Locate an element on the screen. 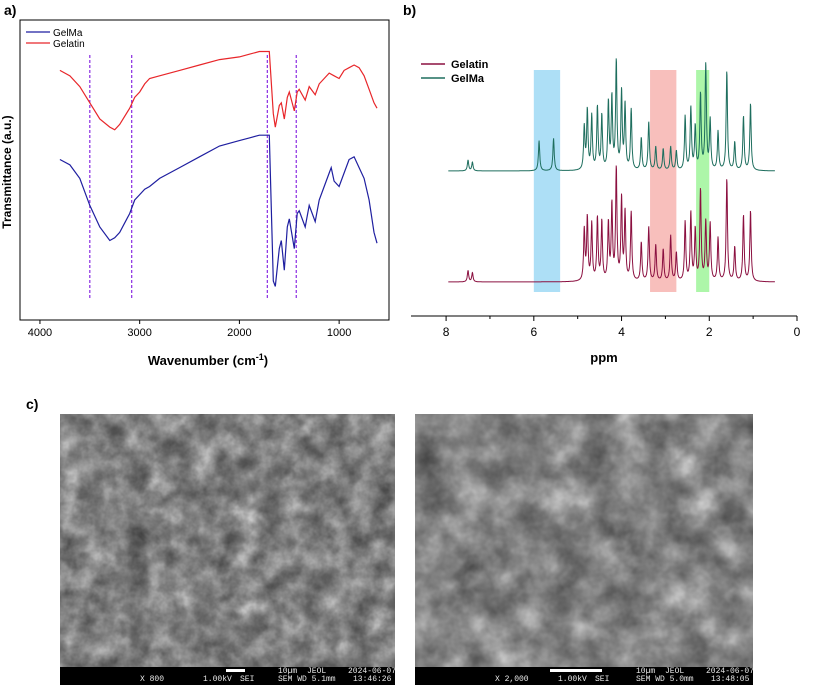 This screenshot has width=817, height=686. x-tick-label: 8 is located at coordinates (446, 332).